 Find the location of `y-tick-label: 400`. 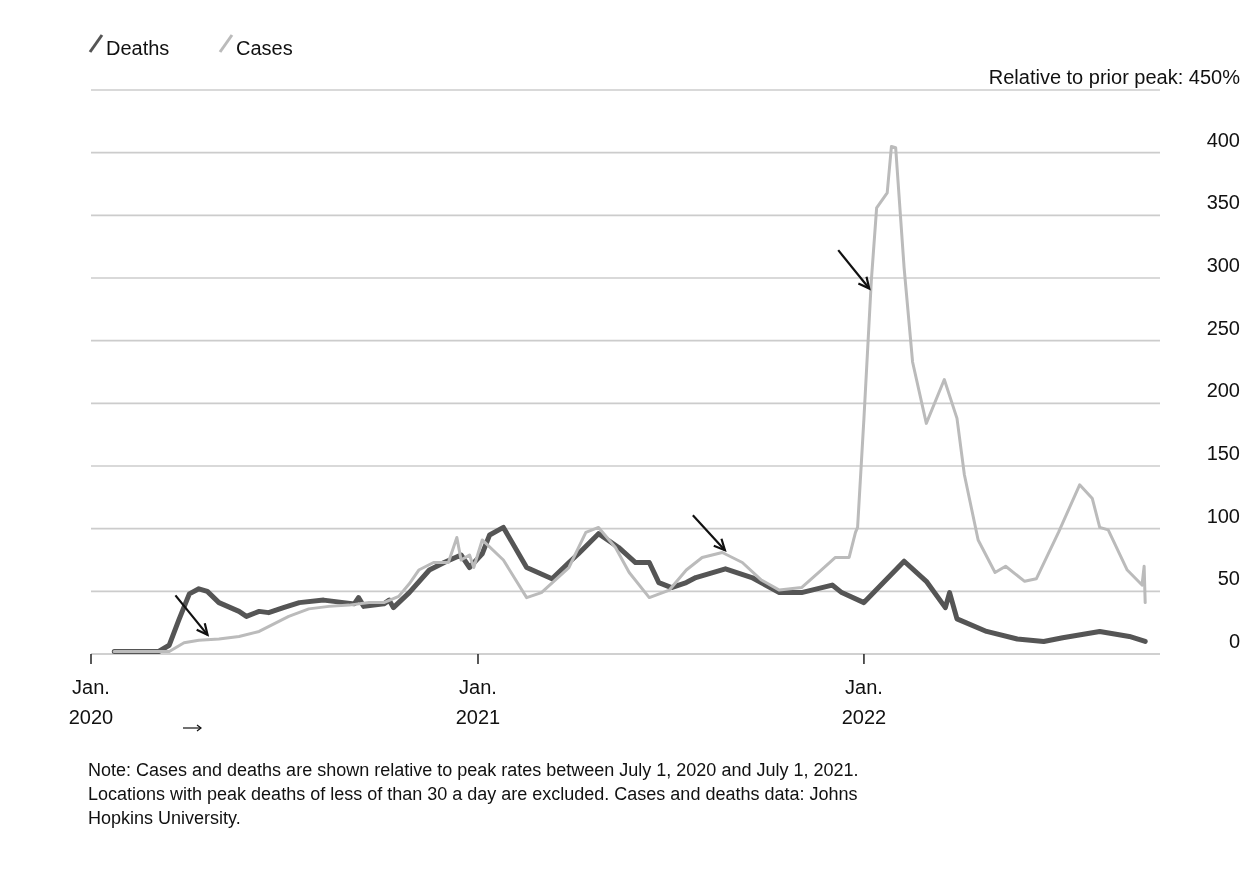

y-tick-label: 400 is located at coordinates (1223, 139).